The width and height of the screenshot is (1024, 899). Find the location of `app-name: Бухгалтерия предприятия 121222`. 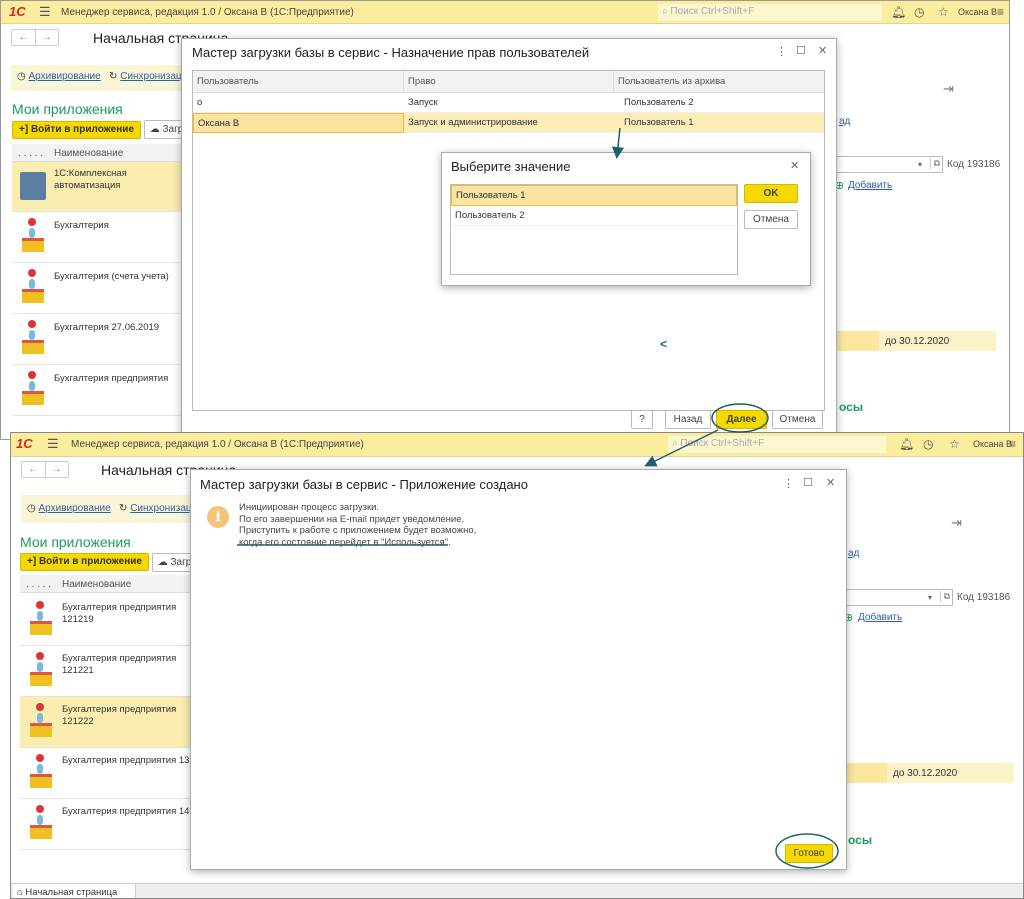

app-name: Бухгалтерия предприятия 121222 is located at coordinates (119, 715).